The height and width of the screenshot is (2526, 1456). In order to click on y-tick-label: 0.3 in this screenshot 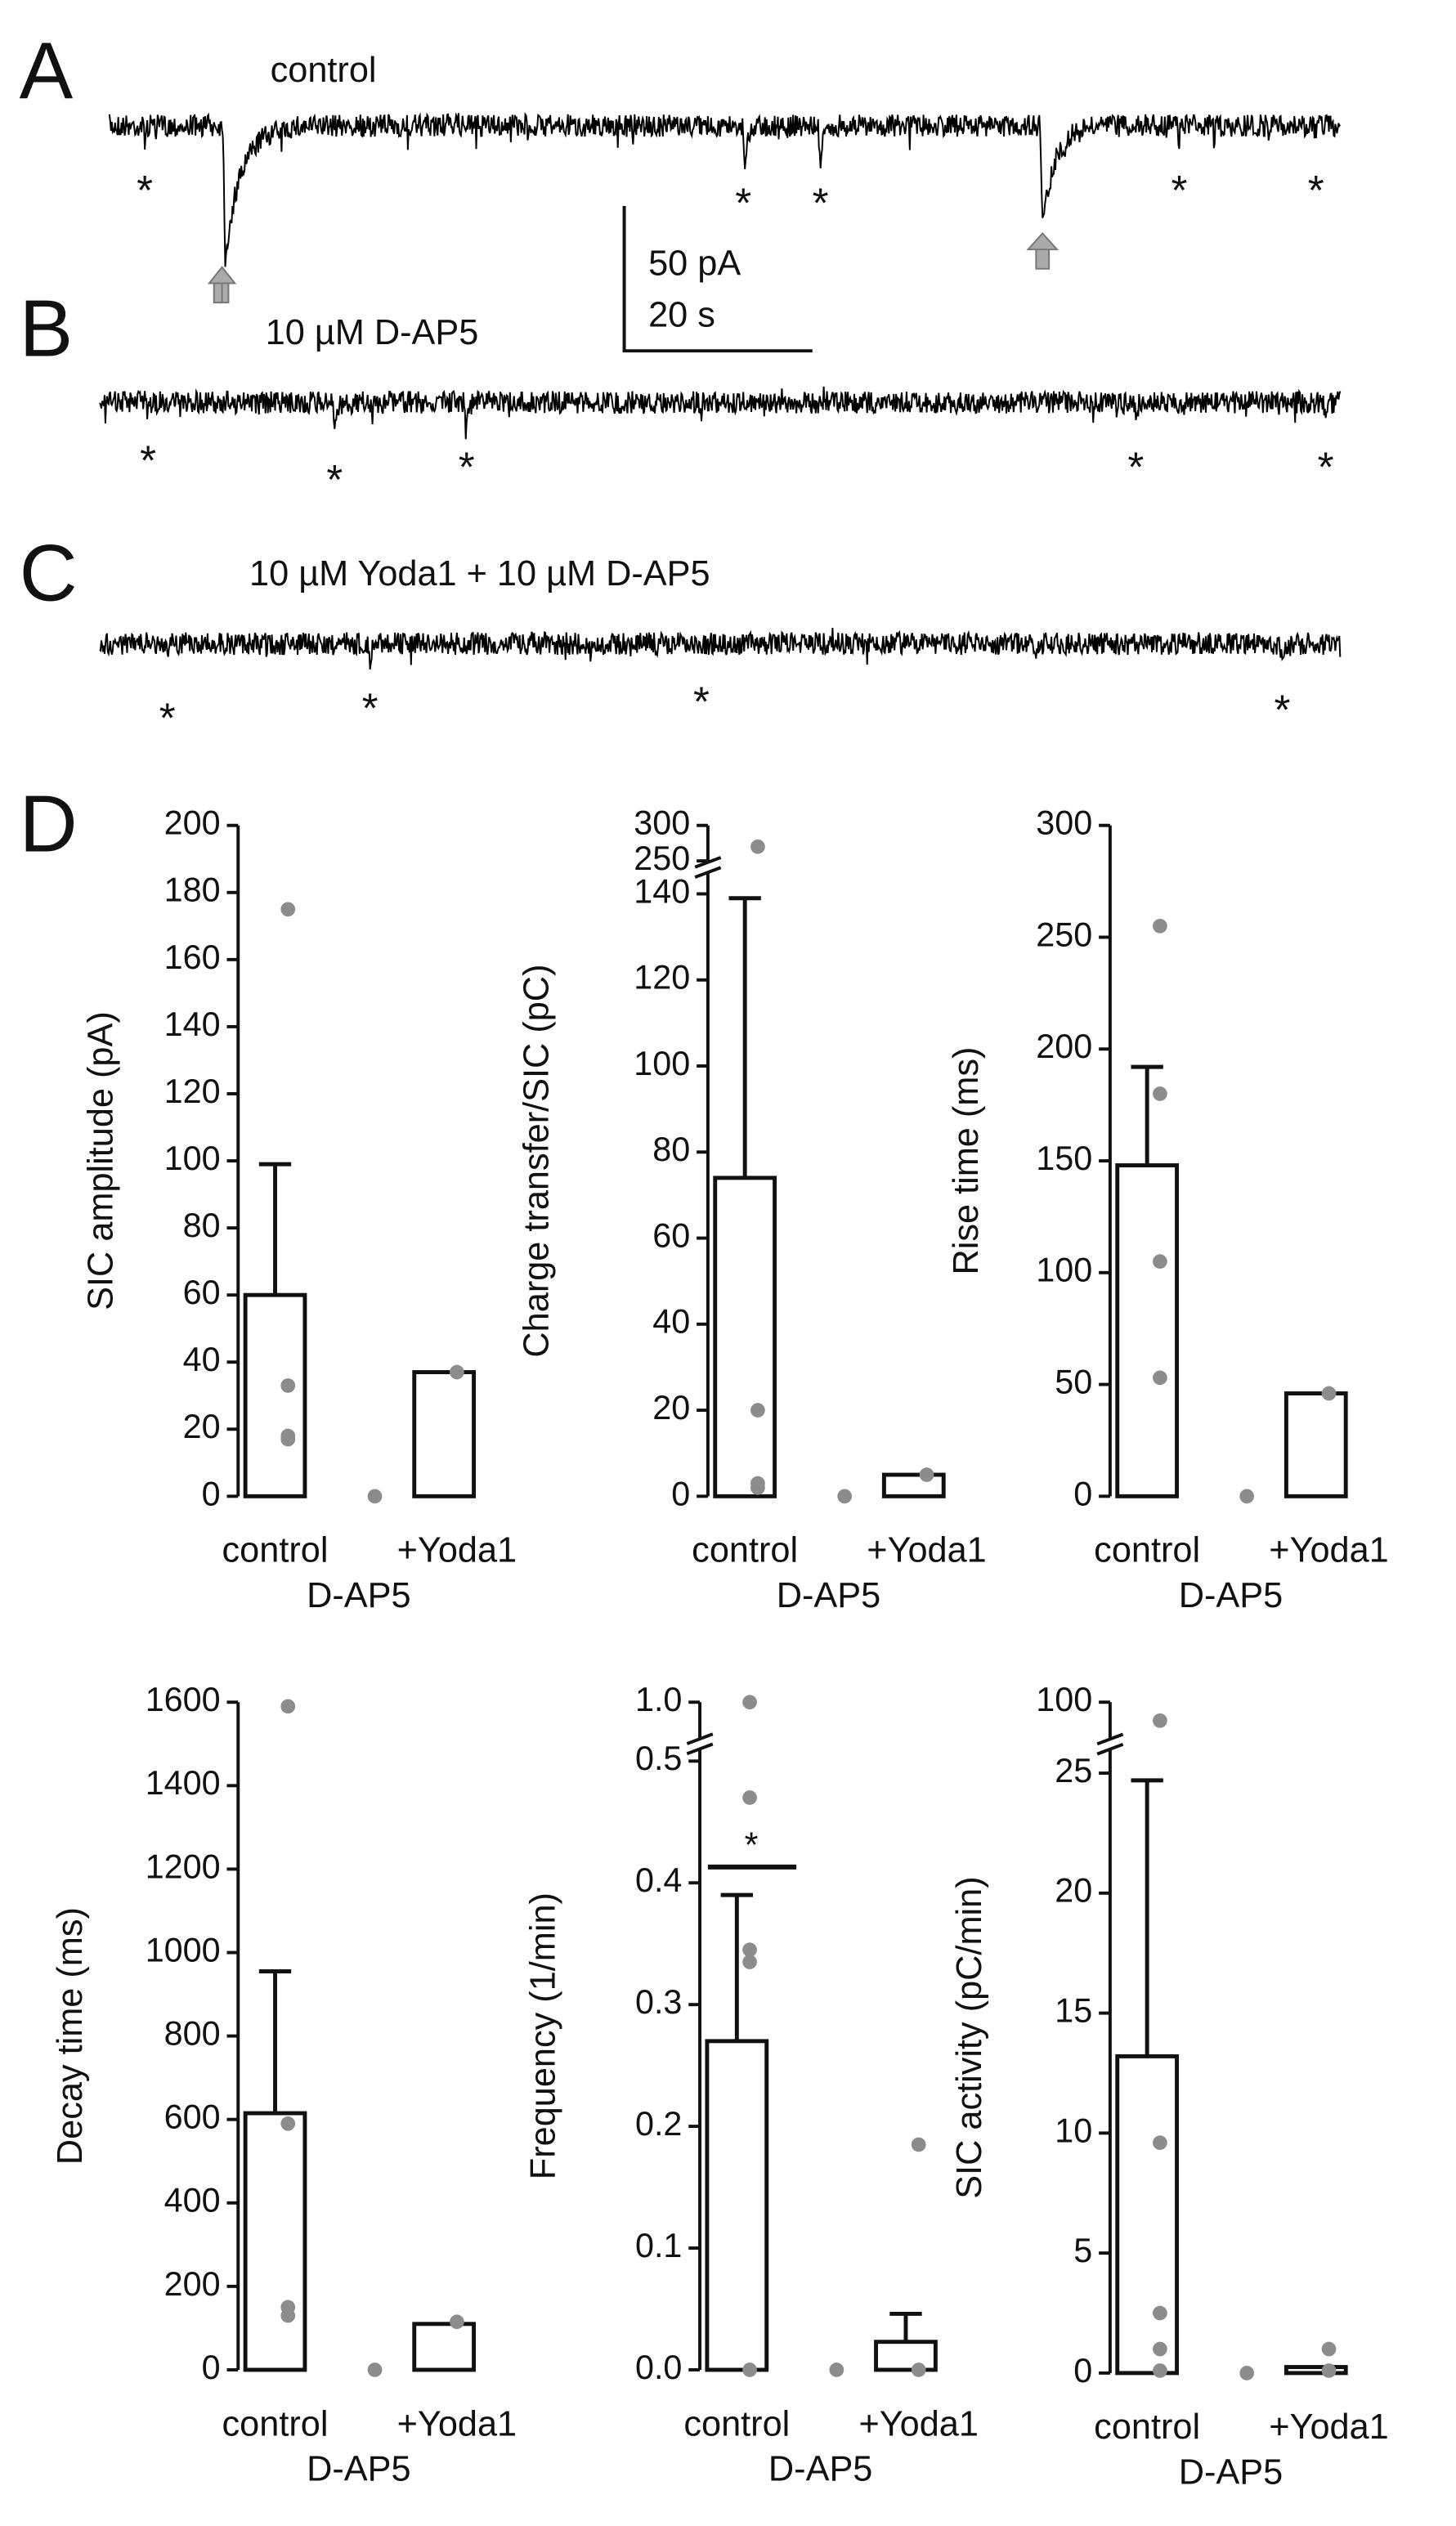, I will do `click(659, 2002)`.